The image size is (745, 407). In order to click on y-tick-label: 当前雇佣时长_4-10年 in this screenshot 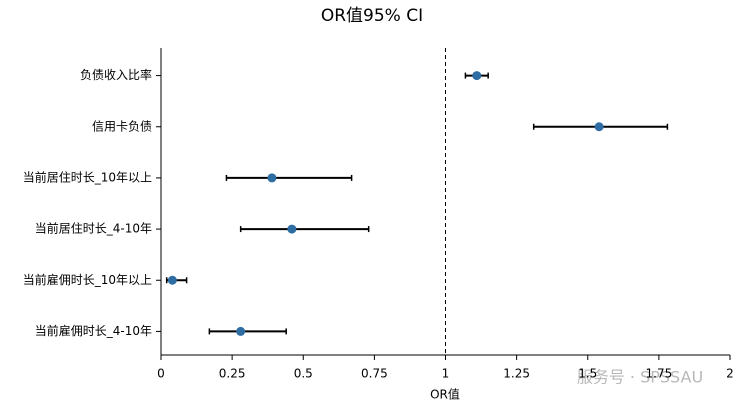, I will do `click(93, 330)`.